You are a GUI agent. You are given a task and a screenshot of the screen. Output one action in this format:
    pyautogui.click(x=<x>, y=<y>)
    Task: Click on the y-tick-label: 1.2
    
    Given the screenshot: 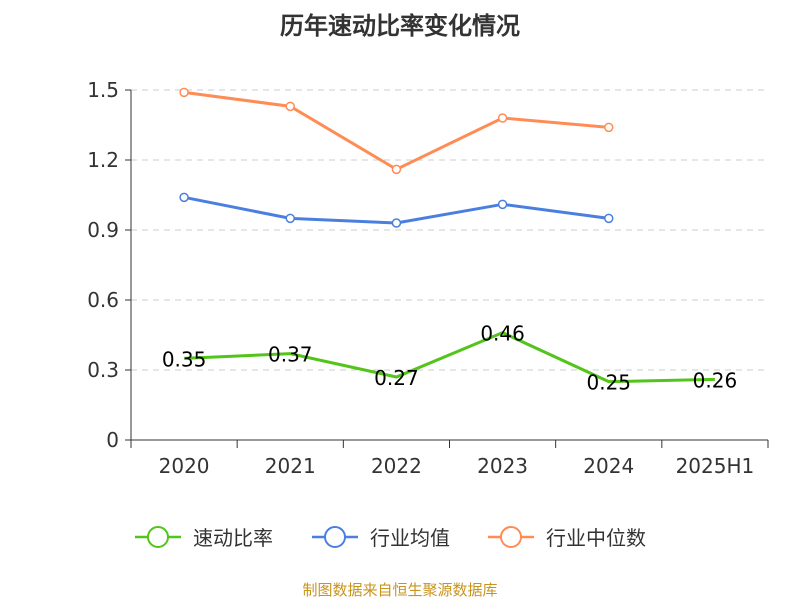 What is the action you would take?
    pyautogui.click(x=103, y=160)
    